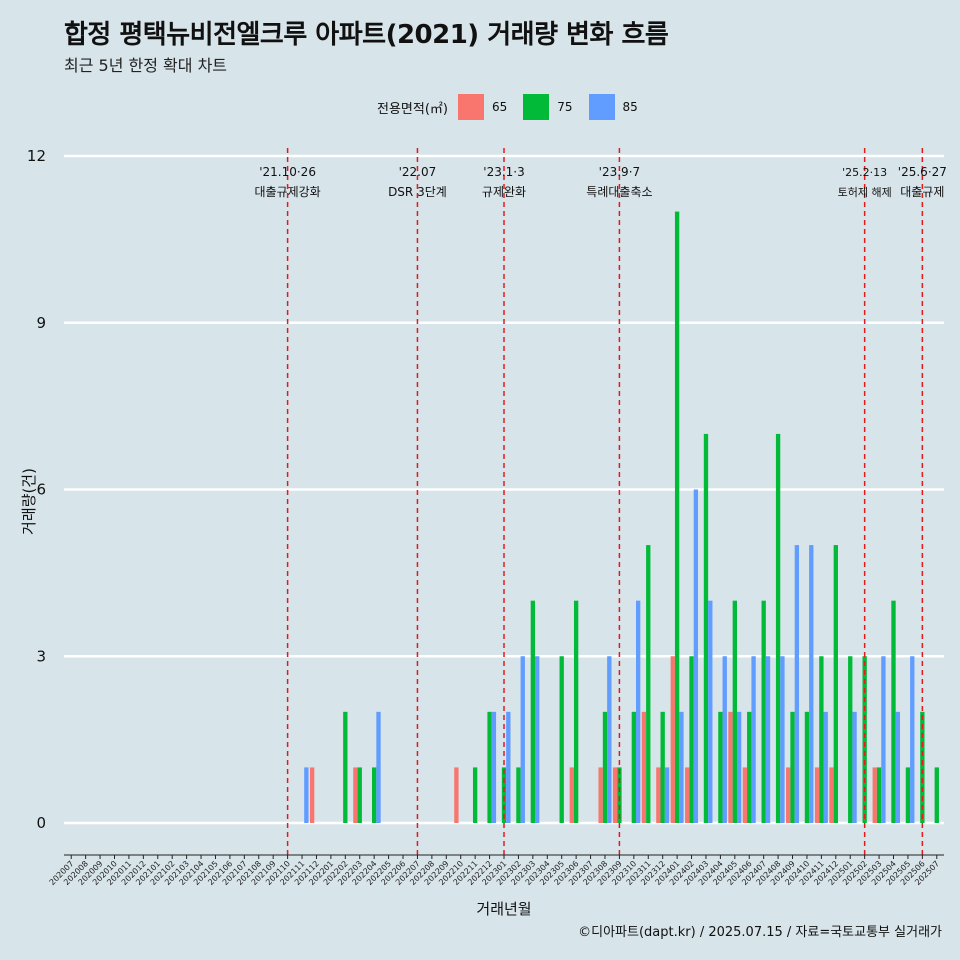 The height and width of the screenshot is (960, 960). What do you see at coordinates (36, 156) in the screenshot?
I see `y-tick-label: 12` at bounding box center [36, 156].